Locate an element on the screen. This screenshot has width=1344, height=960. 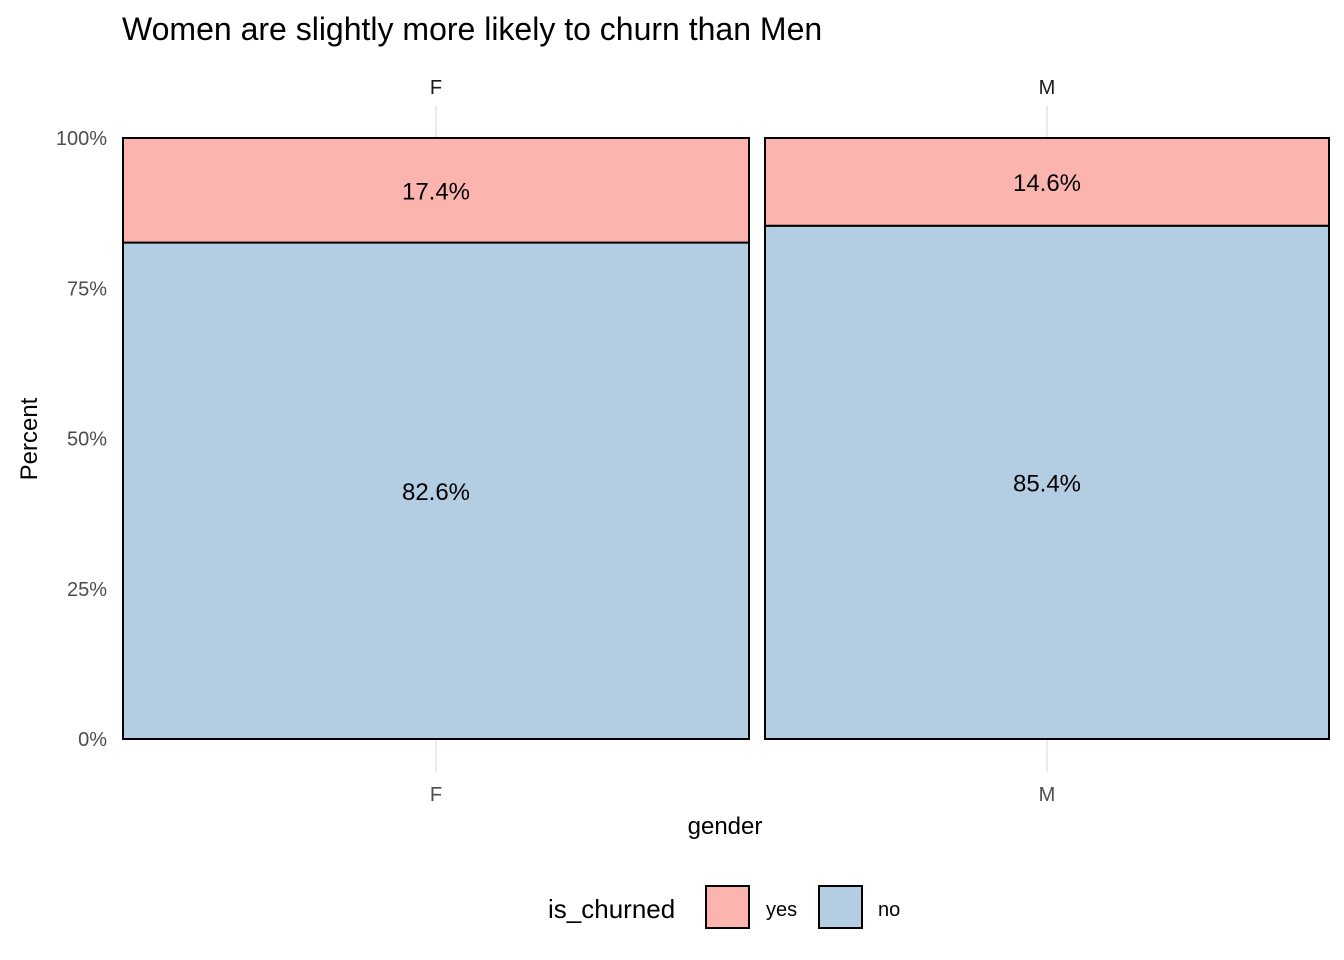
data-label: 82.6% is located at coordinates (436, 492).